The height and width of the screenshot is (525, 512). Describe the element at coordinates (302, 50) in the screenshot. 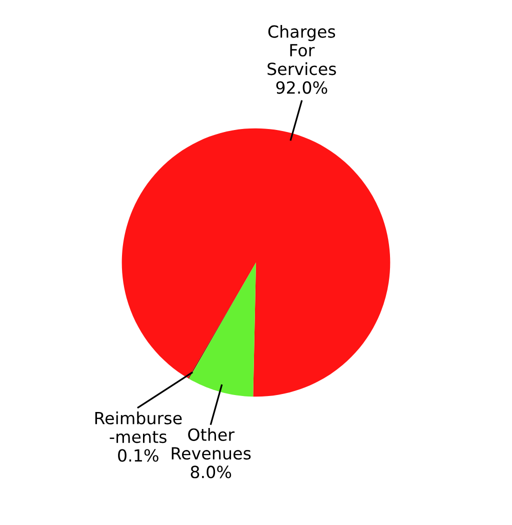

I see `slice-label: Charges For Services` at that location.